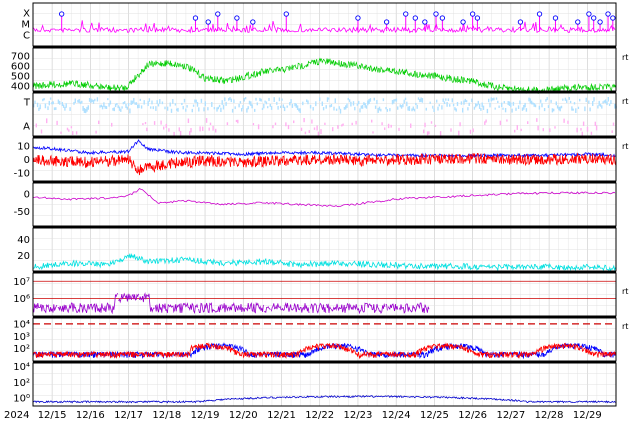 The width and height of the screenshot is (634, 424). What do you see at coordinates (231, 303) in the screenshot?
I see `electron-flux-line` at bounding box center [231, 303].